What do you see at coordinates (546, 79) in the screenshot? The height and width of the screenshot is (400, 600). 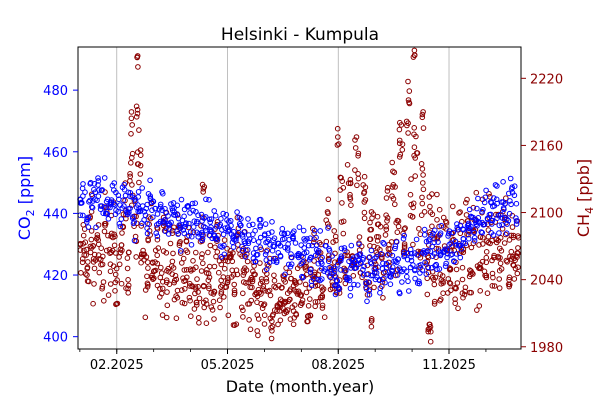 I see `right-tick-label: 2220` at bounding box center [546, 79].